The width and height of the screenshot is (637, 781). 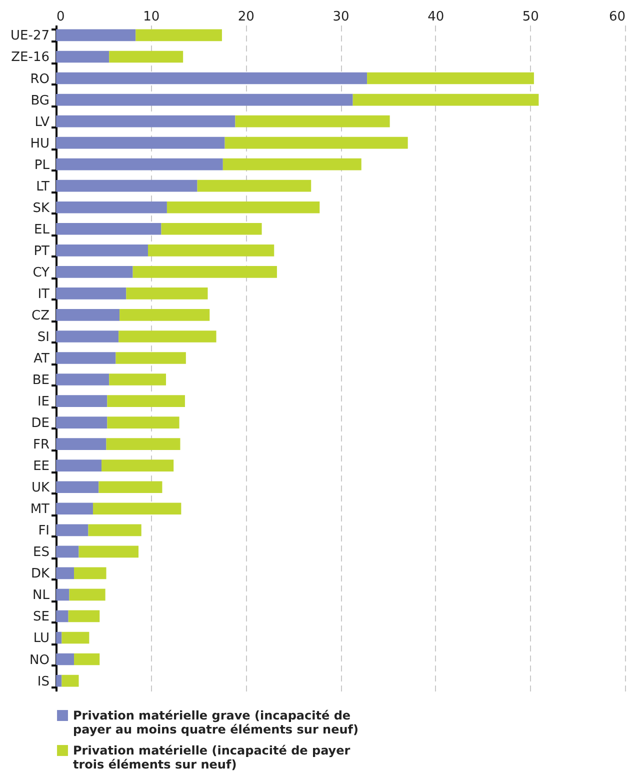 I want to click on y-tick-label: RO, so click(x=40, y=79).